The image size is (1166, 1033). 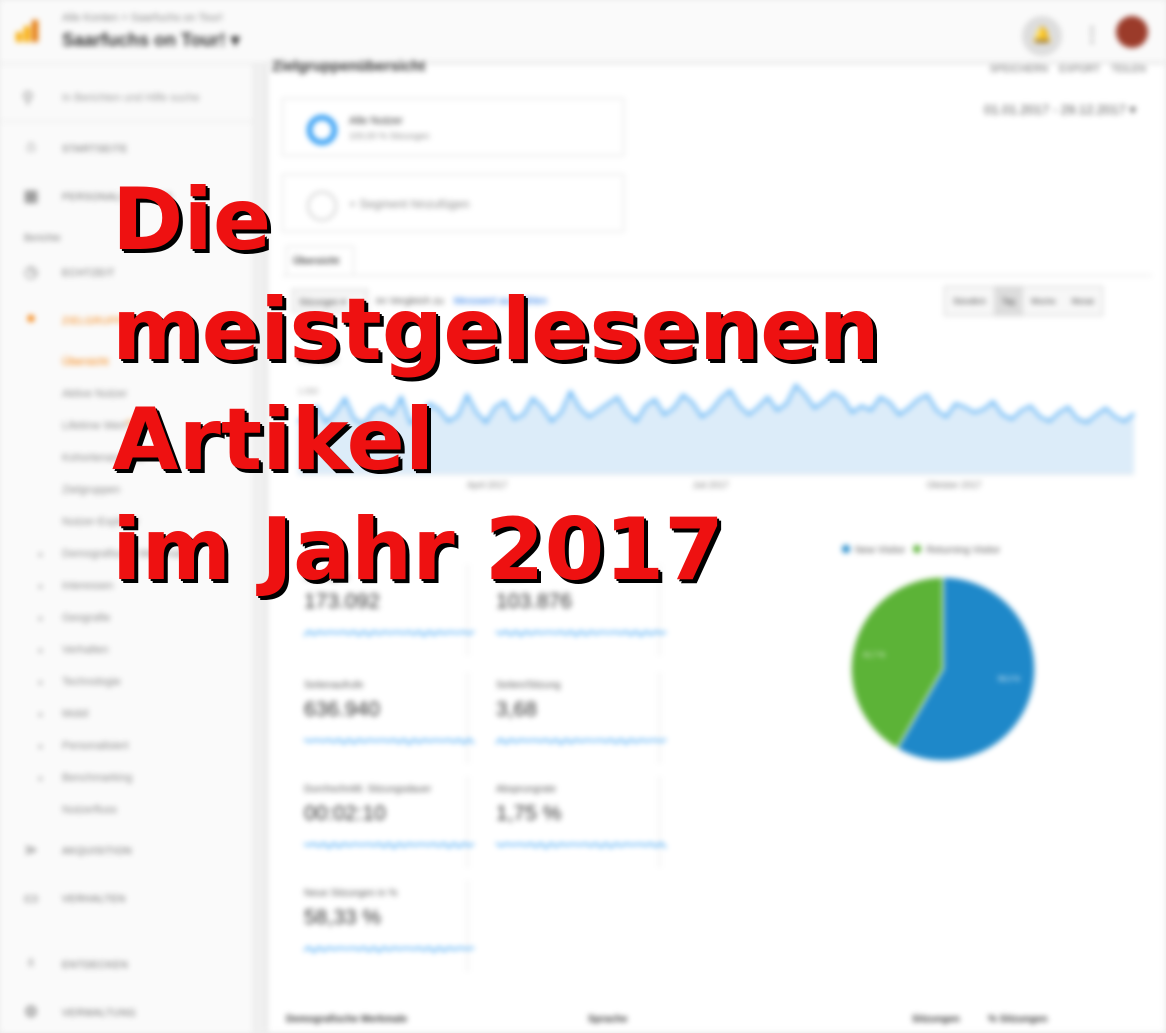 I want to click on share-button: TEILEN, so click(x=1128, y=69).